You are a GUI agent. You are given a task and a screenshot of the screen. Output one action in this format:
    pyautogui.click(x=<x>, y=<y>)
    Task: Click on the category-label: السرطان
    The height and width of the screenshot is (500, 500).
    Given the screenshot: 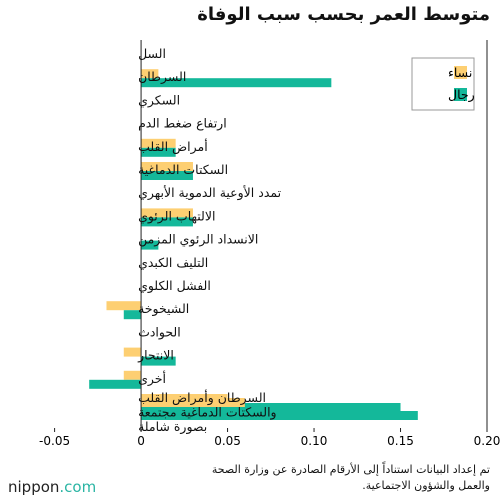 What is the action you would take?
    pyautogui.click(x=162, y=77)
    